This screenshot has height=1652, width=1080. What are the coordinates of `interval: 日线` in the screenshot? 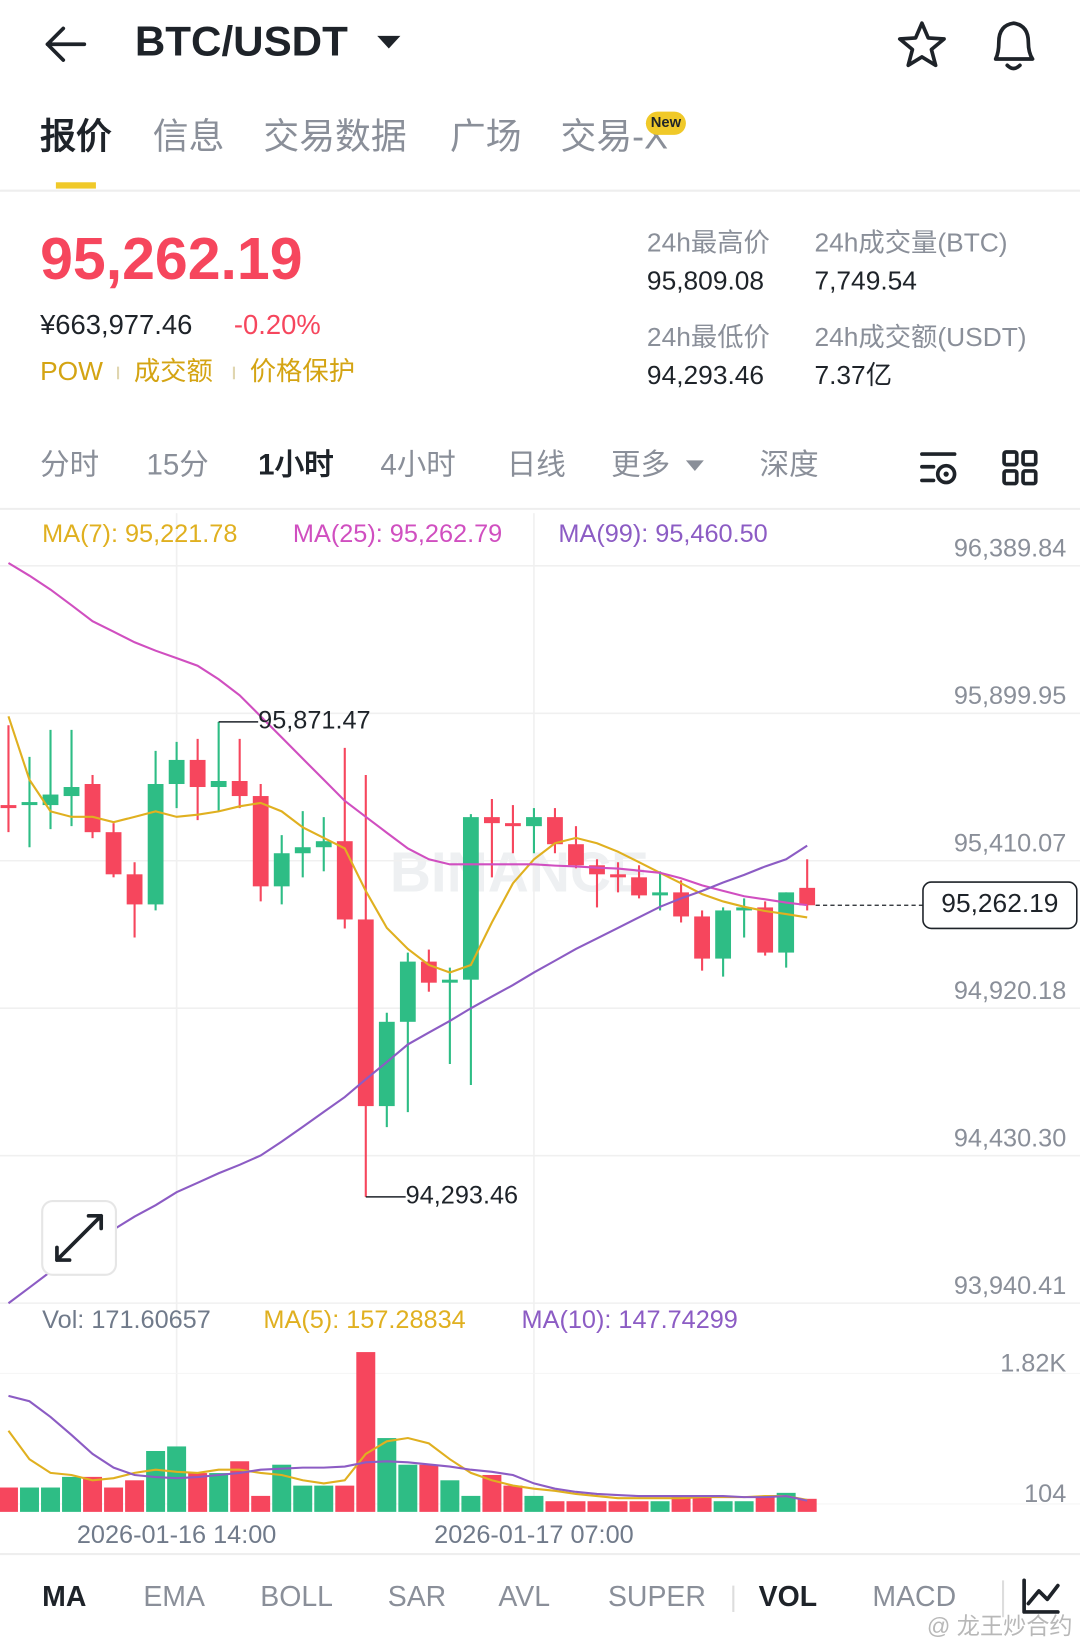 It's located at (536, 465).